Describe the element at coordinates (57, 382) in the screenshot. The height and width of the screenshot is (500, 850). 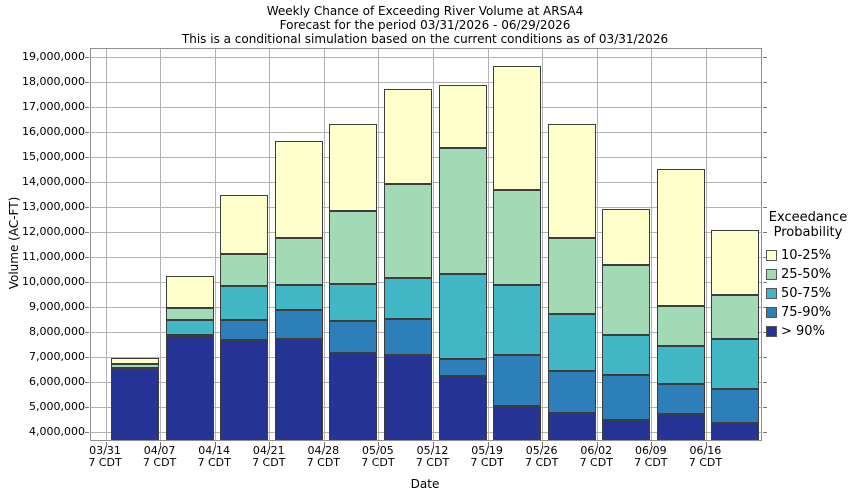
I see `y-tick-label: 6,000,000` at that location.